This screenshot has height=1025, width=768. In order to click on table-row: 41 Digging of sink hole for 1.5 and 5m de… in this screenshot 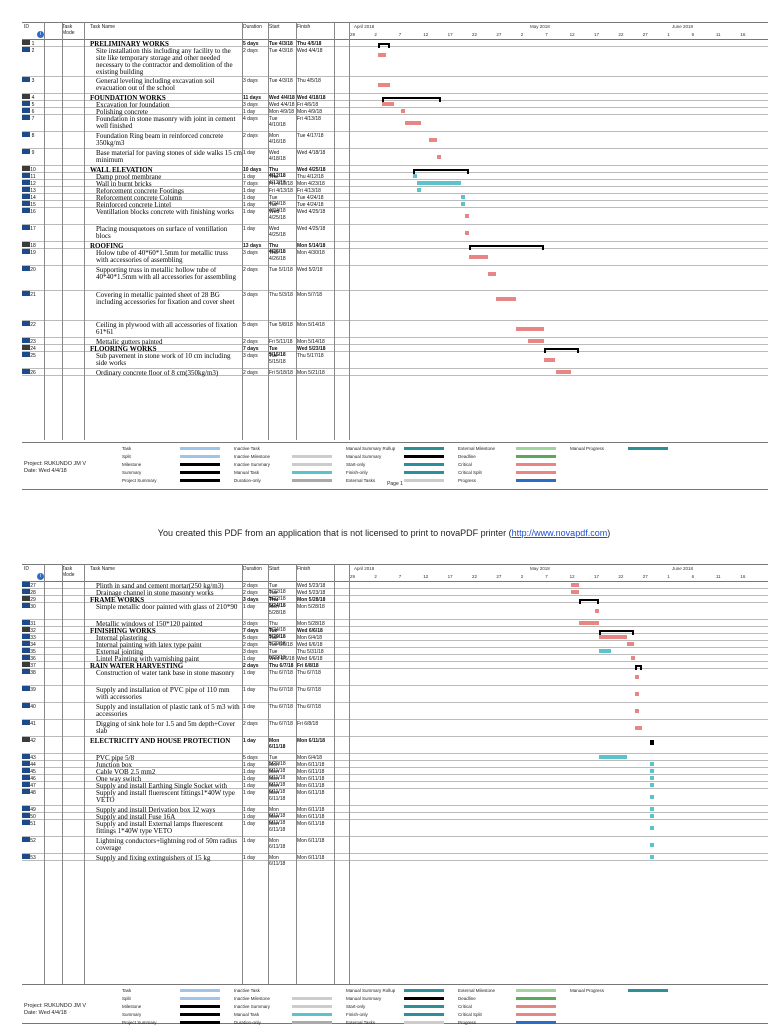, I will do `click(395, 728)`.